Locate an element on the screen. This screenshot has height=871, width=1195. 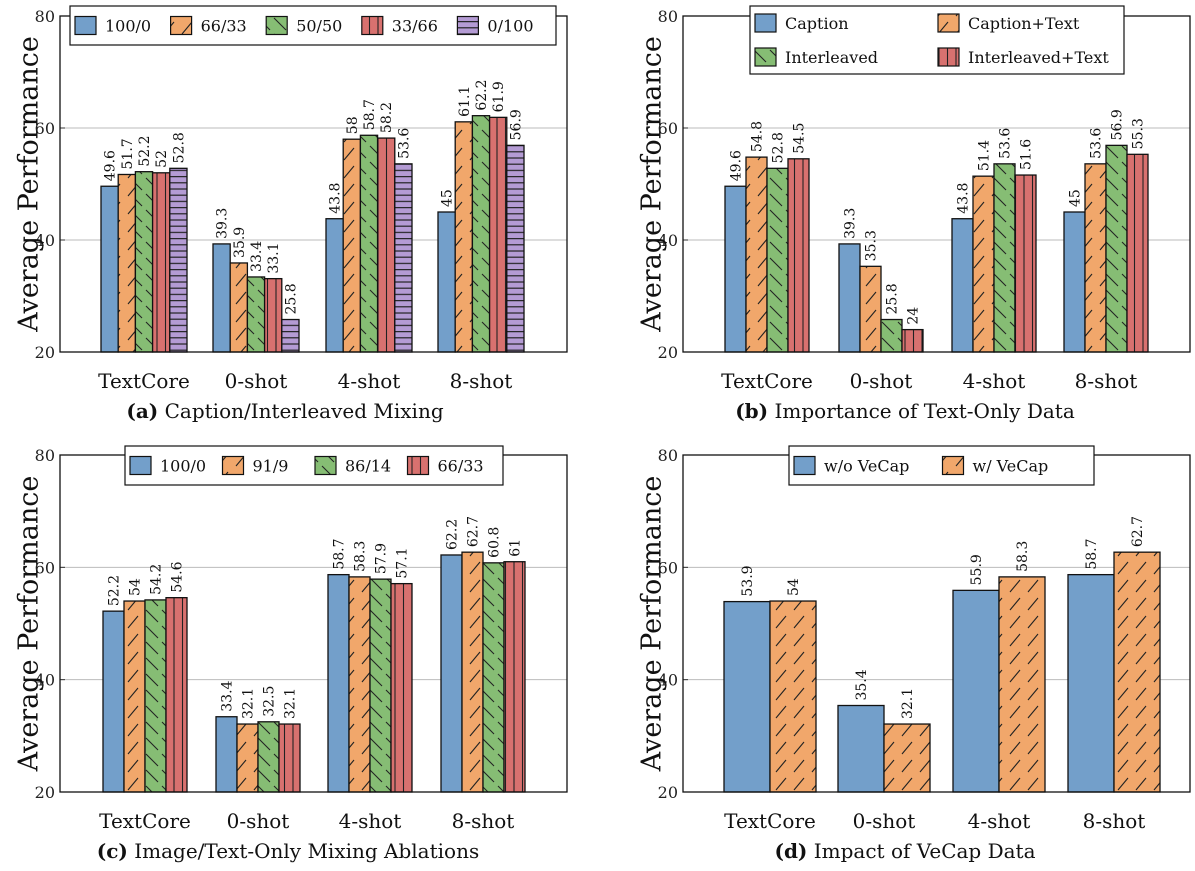
legend: w/o VeCap w/ VeCap is located at coordinates (941, 465).